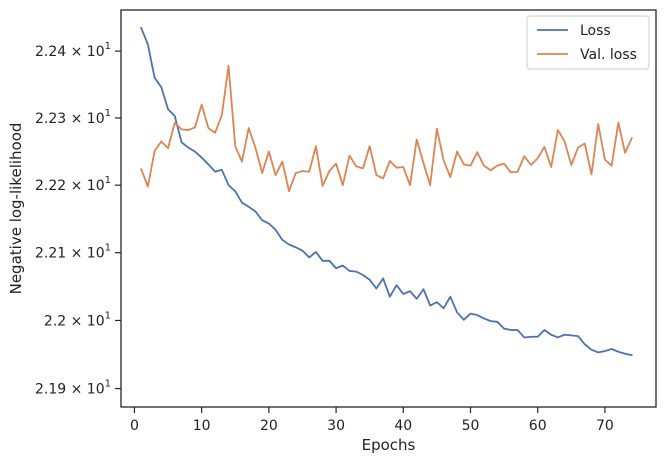 This screenshot has height=469, width=667. I want to click on x-tick-label: 40, so click(403, 426).